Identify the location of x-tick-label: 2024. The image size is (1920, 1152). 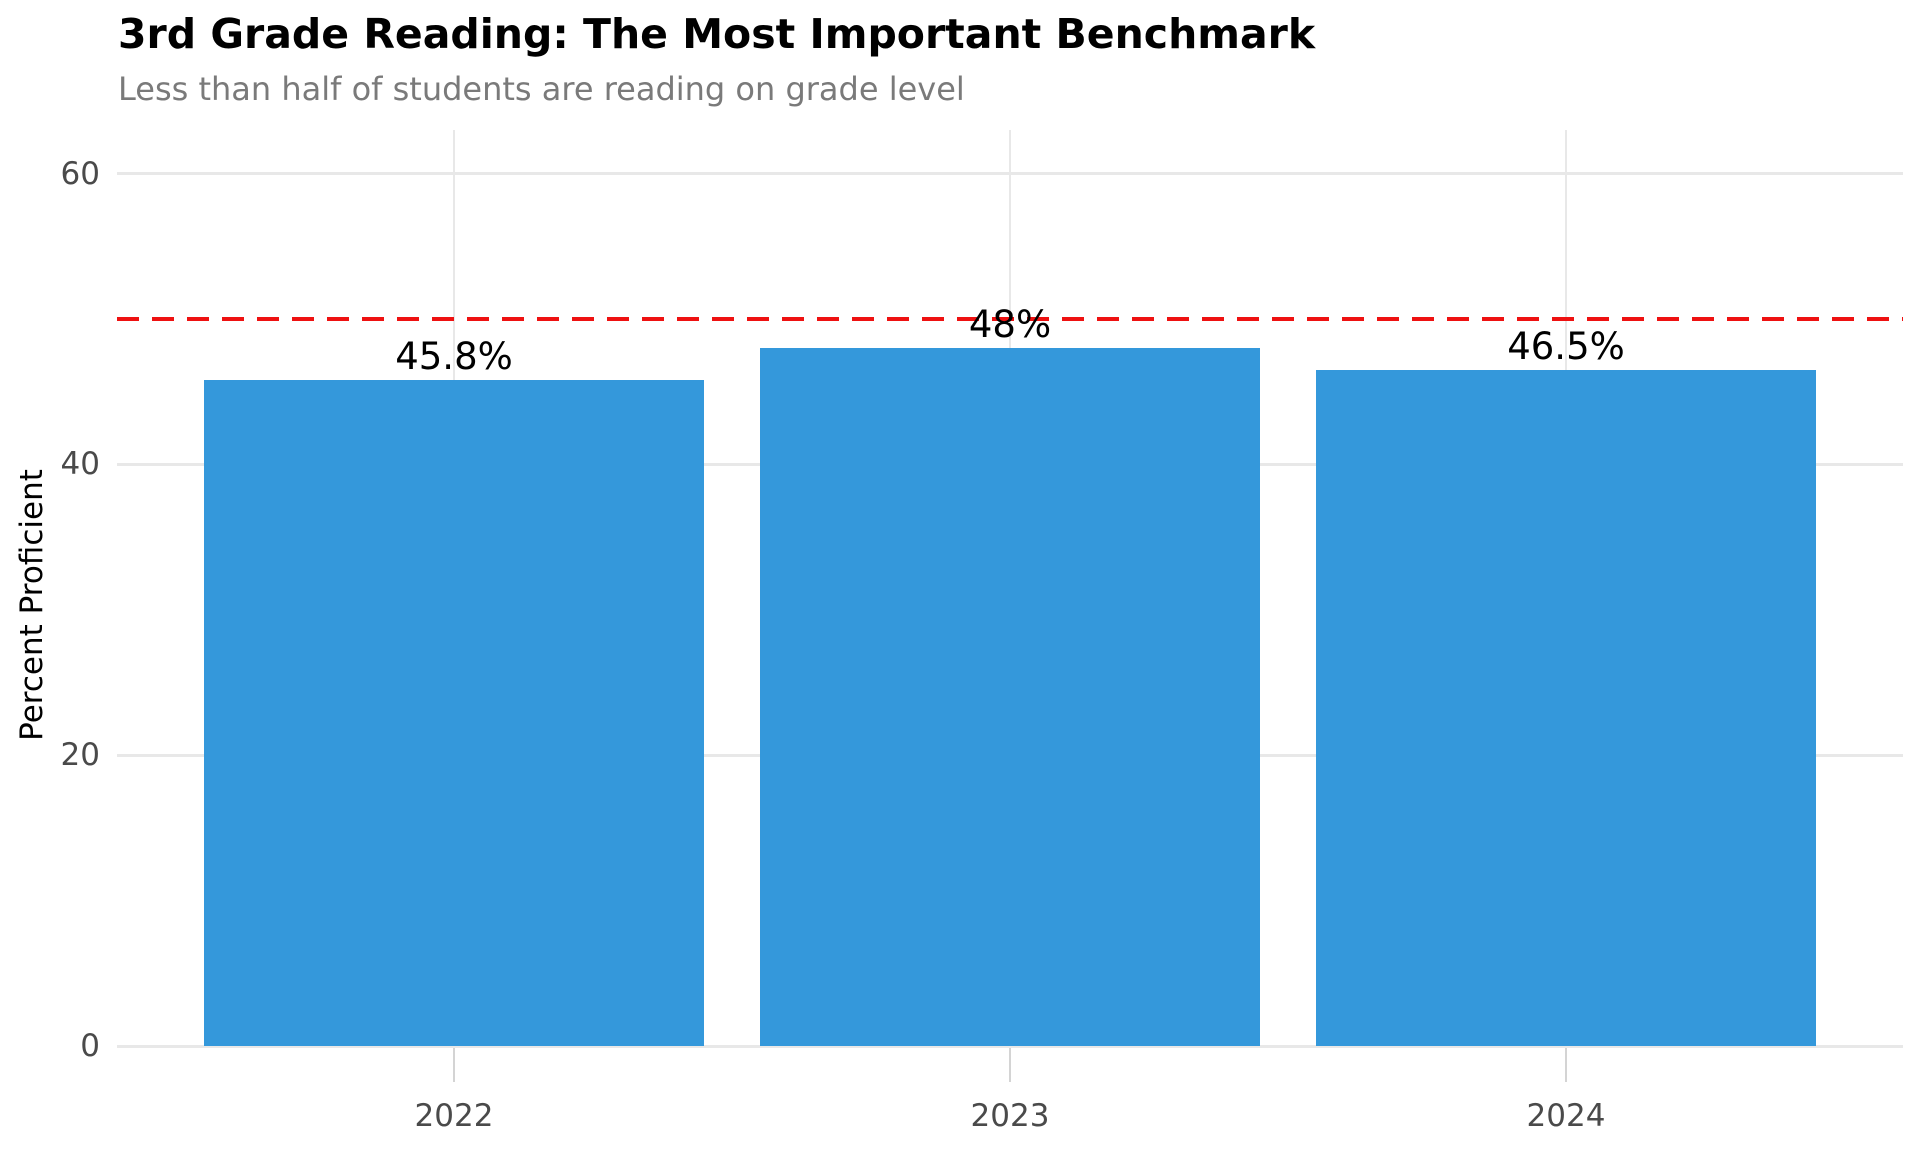
(1566, 1116).